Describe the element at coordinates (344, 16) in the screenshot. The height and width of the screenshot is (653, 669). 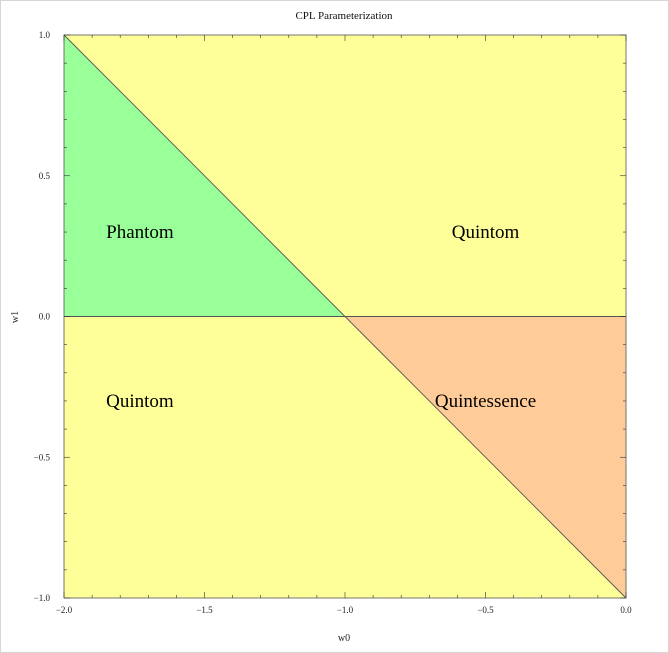
I see `chart-title: CPL Parameterization` at that location.